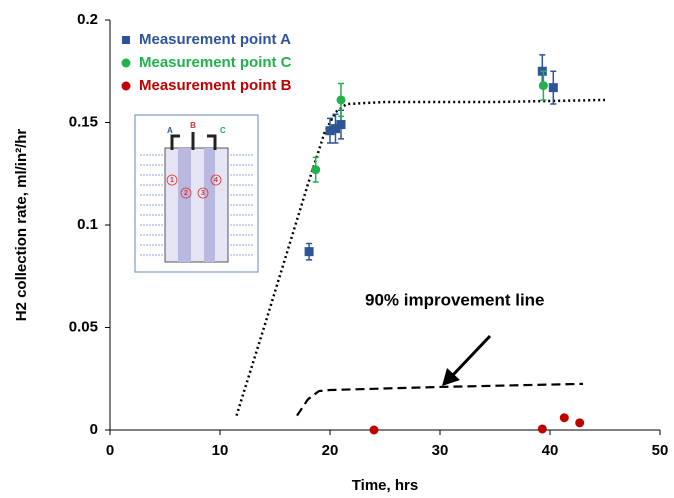 The width and height of the screenshot is (674, 498). What do you see at coordinates (471, 356) in the screenshot?
I see `annotation-arrow` at bounding box center [471, 356].